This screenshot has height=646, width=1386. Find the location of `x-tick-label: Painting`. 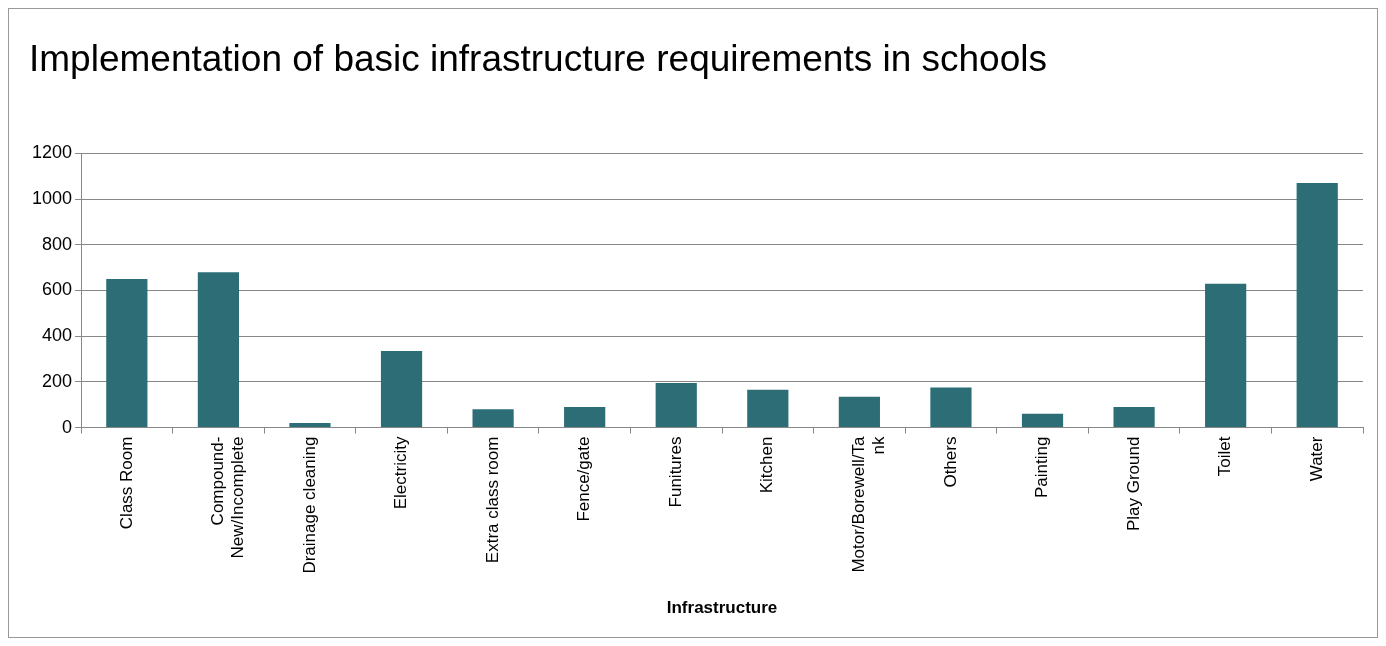

x-tick-label: Painting is located at coordinates (1042, 467).